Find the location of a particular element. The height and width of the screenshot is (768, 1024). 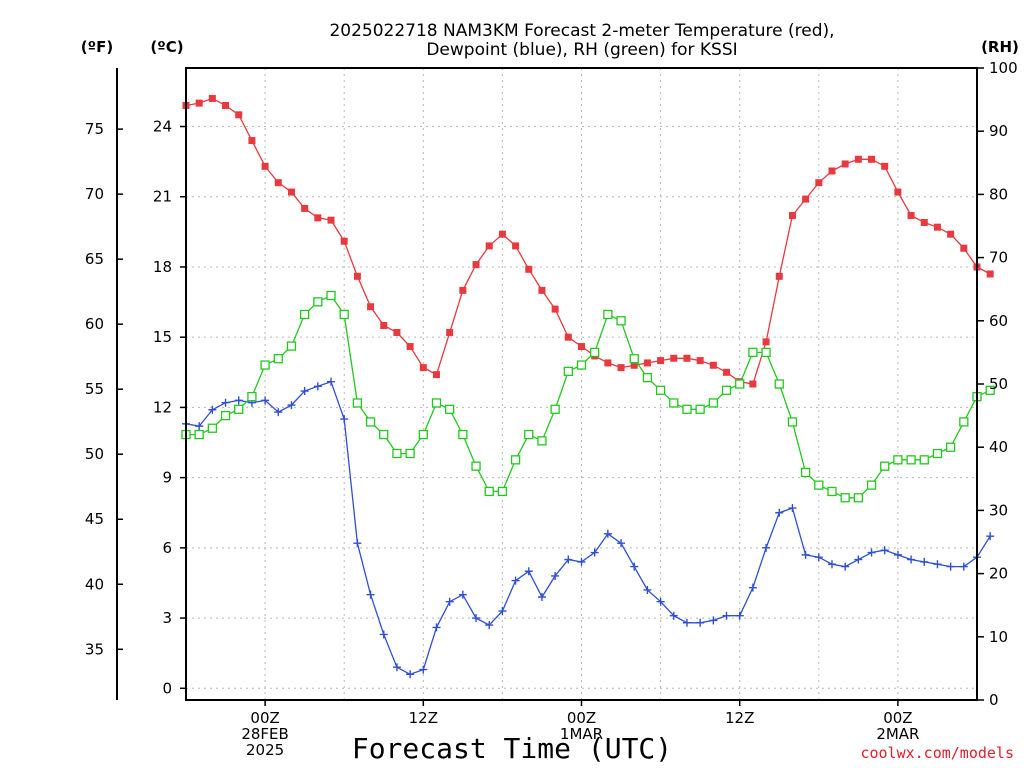

rh-tick-label: 100 is located at coordinates (1003, 68).